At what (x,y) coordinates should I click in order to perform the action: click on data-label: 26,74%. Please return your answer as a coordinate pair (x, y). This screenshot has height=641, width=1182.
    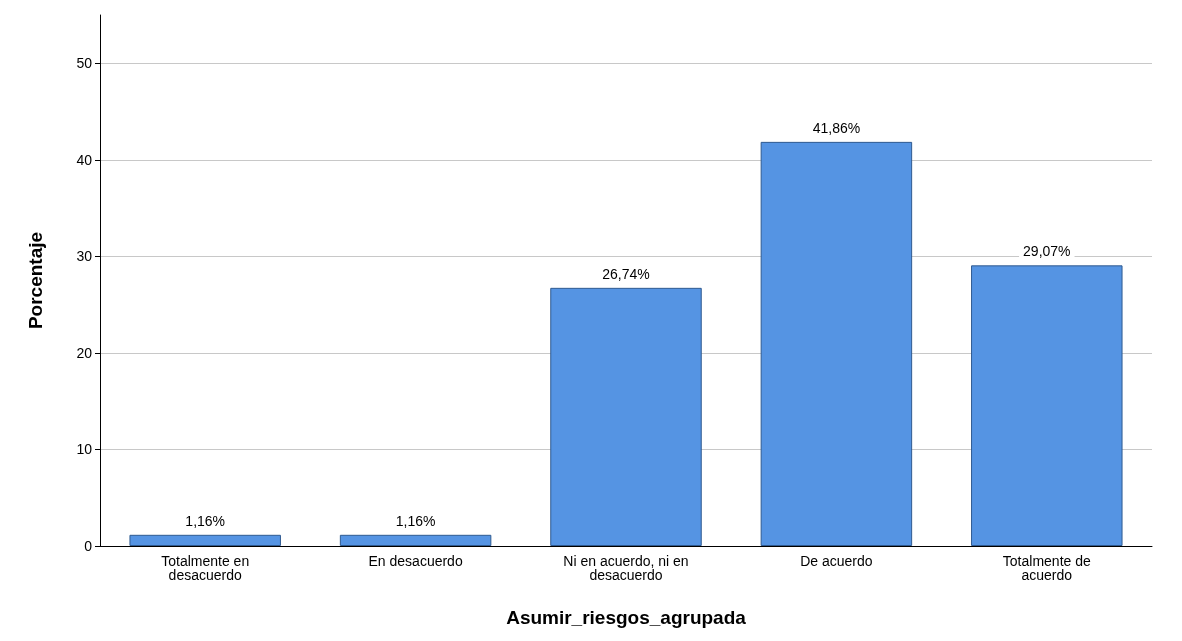
    Looking at the image, I should click on (626, 273).